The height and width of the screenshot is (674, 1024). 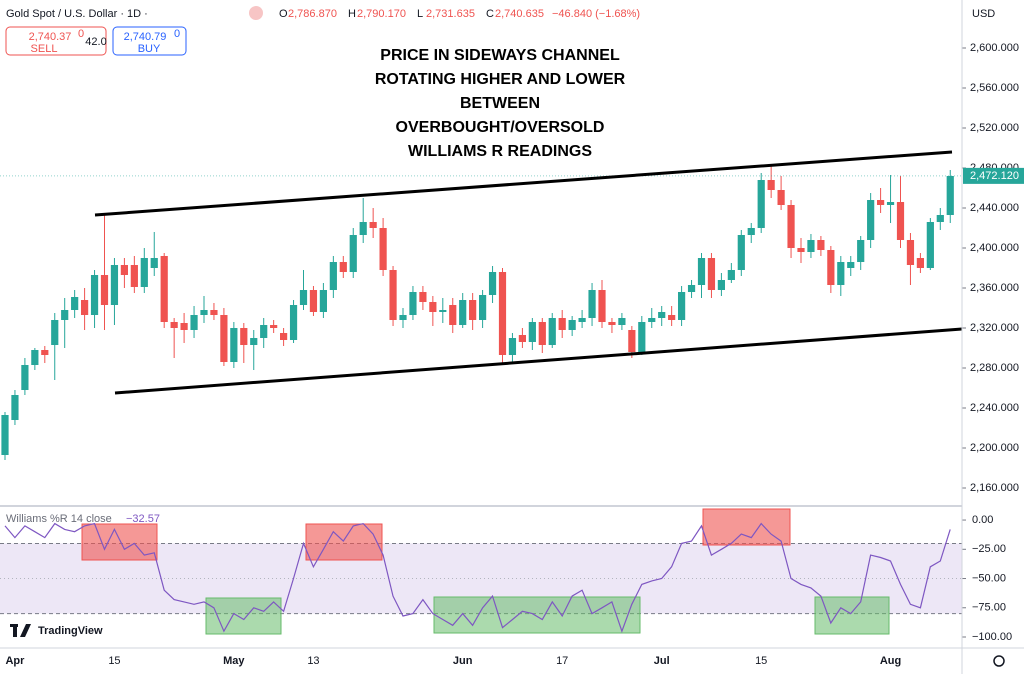 I want to click on y-tick-label: 2,600.000, so click(x=994, y=48).